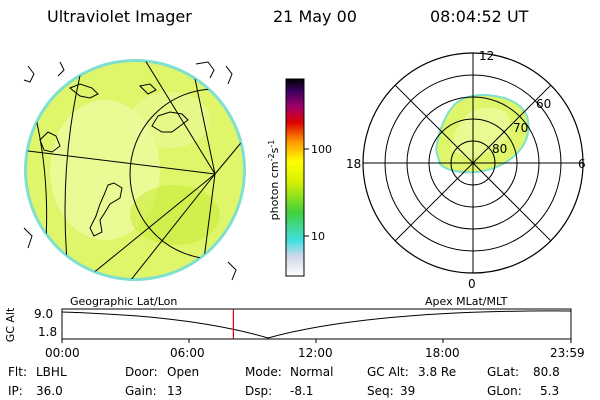  I want to click on seq-label: Seq:, so click(380, 391).